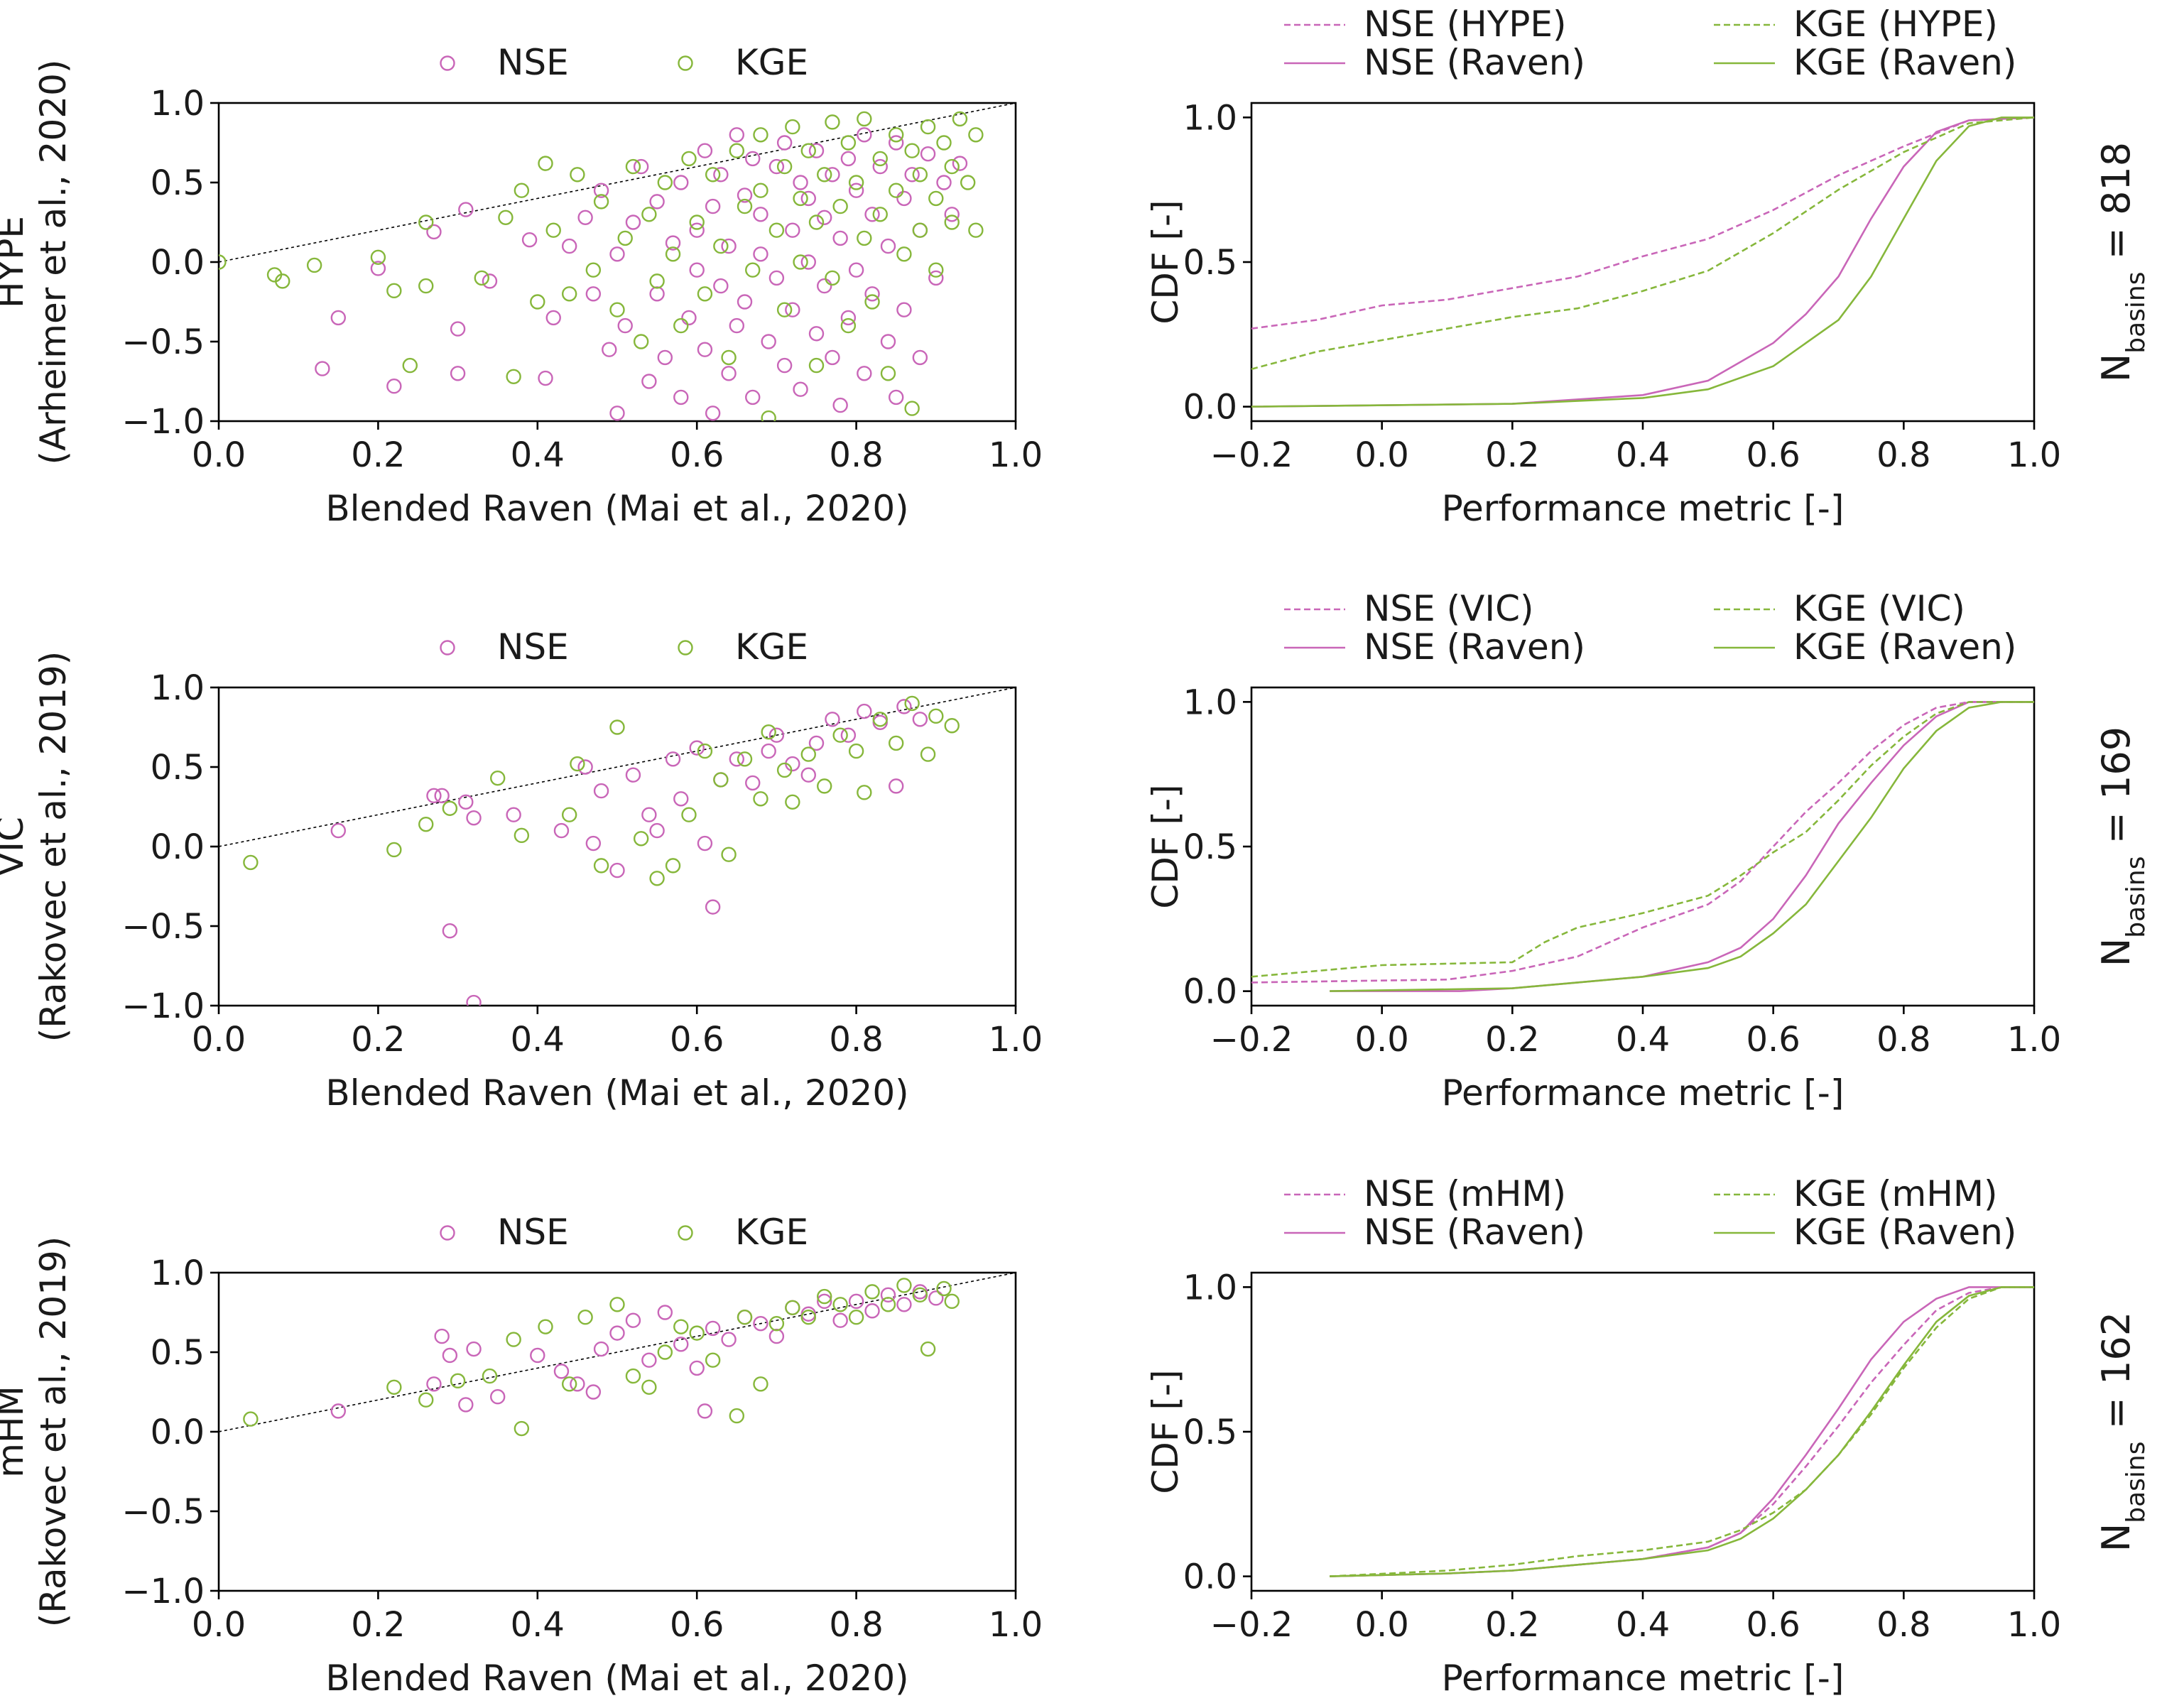  Describe the element at coordinates (1449, 608) in the screenshot. I see `legend-label-0: NSE (VIC)` at that location.